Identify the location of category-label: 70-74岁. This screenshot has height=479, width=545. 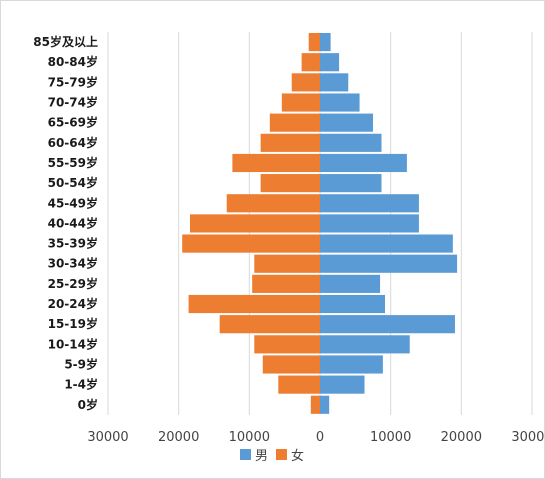
(73, 102).